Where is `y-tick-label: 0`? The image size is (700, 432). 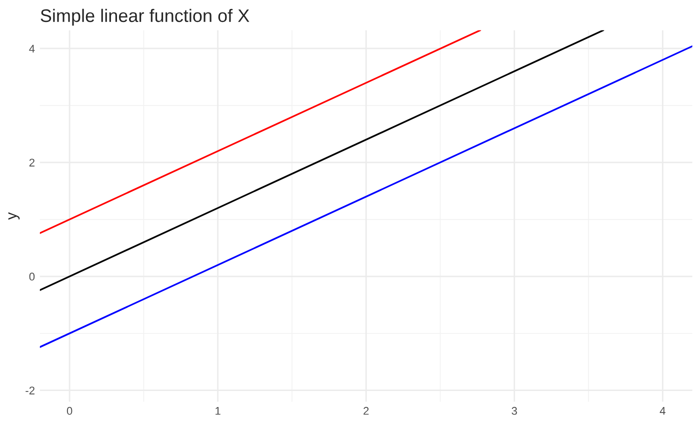
y-tick-label: 0 is located at coordinates (32, 276).